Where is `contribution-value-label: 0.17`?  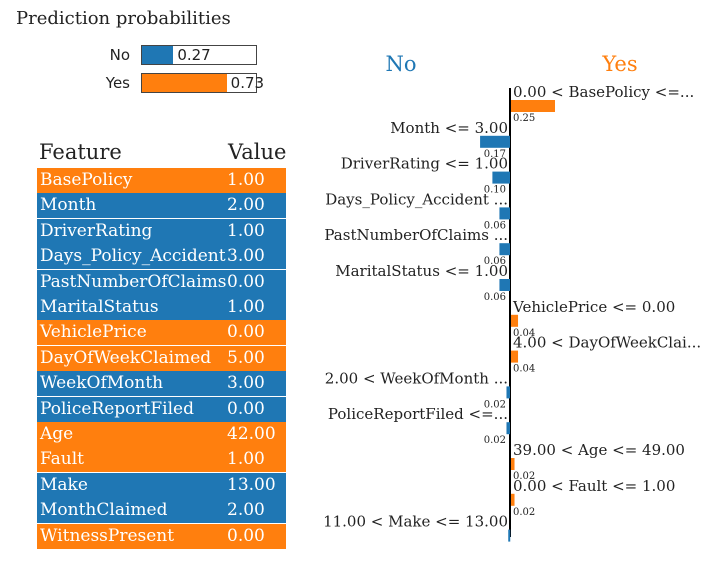
contribution-value-label: 0.17 is located at coordinates (495, 154).